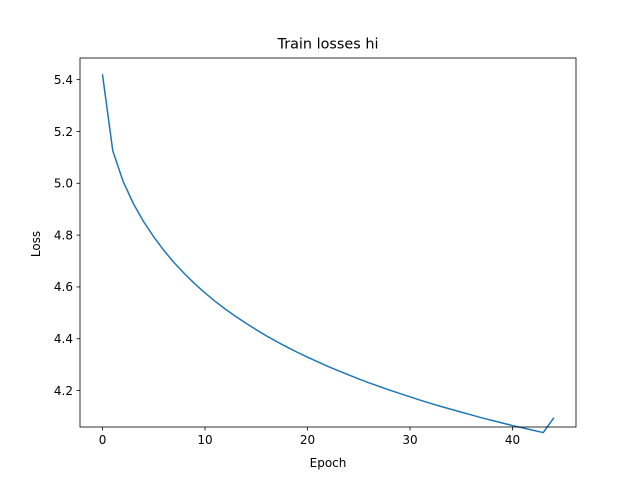 The image size is (640, 484). I want to click on x-tick-label: 20, so click(307, 440).